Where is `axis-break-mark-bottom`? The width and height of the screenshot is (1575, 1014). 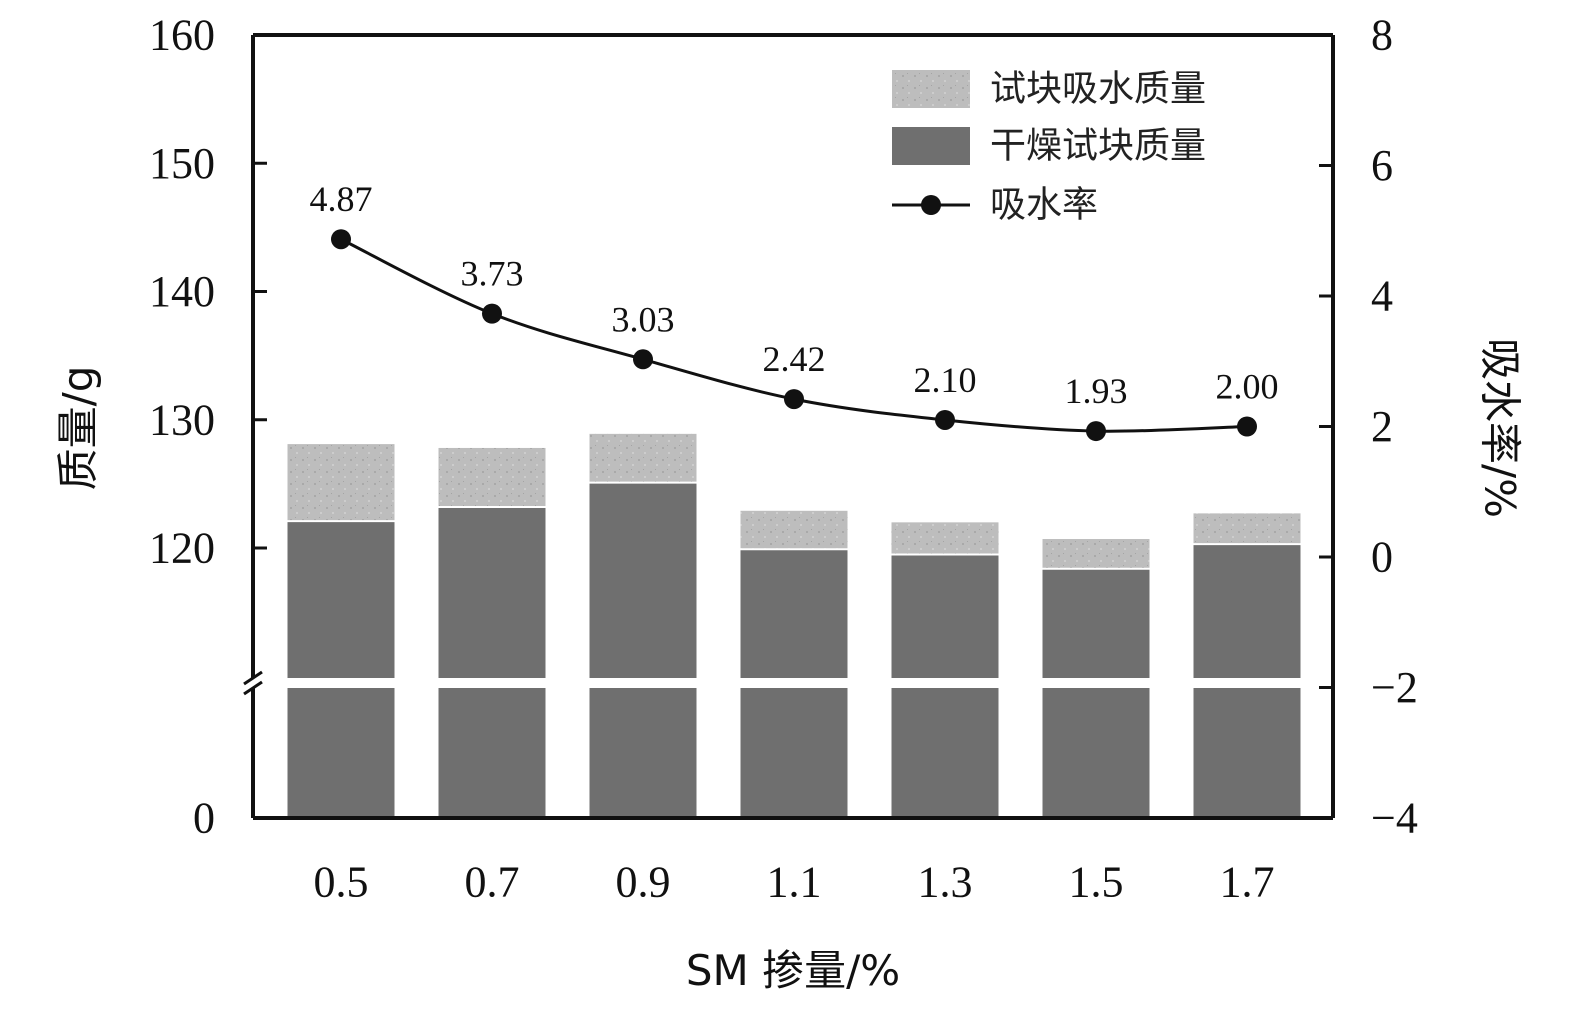
axis-break-mark-bottom is located at coordinates (253, 688).